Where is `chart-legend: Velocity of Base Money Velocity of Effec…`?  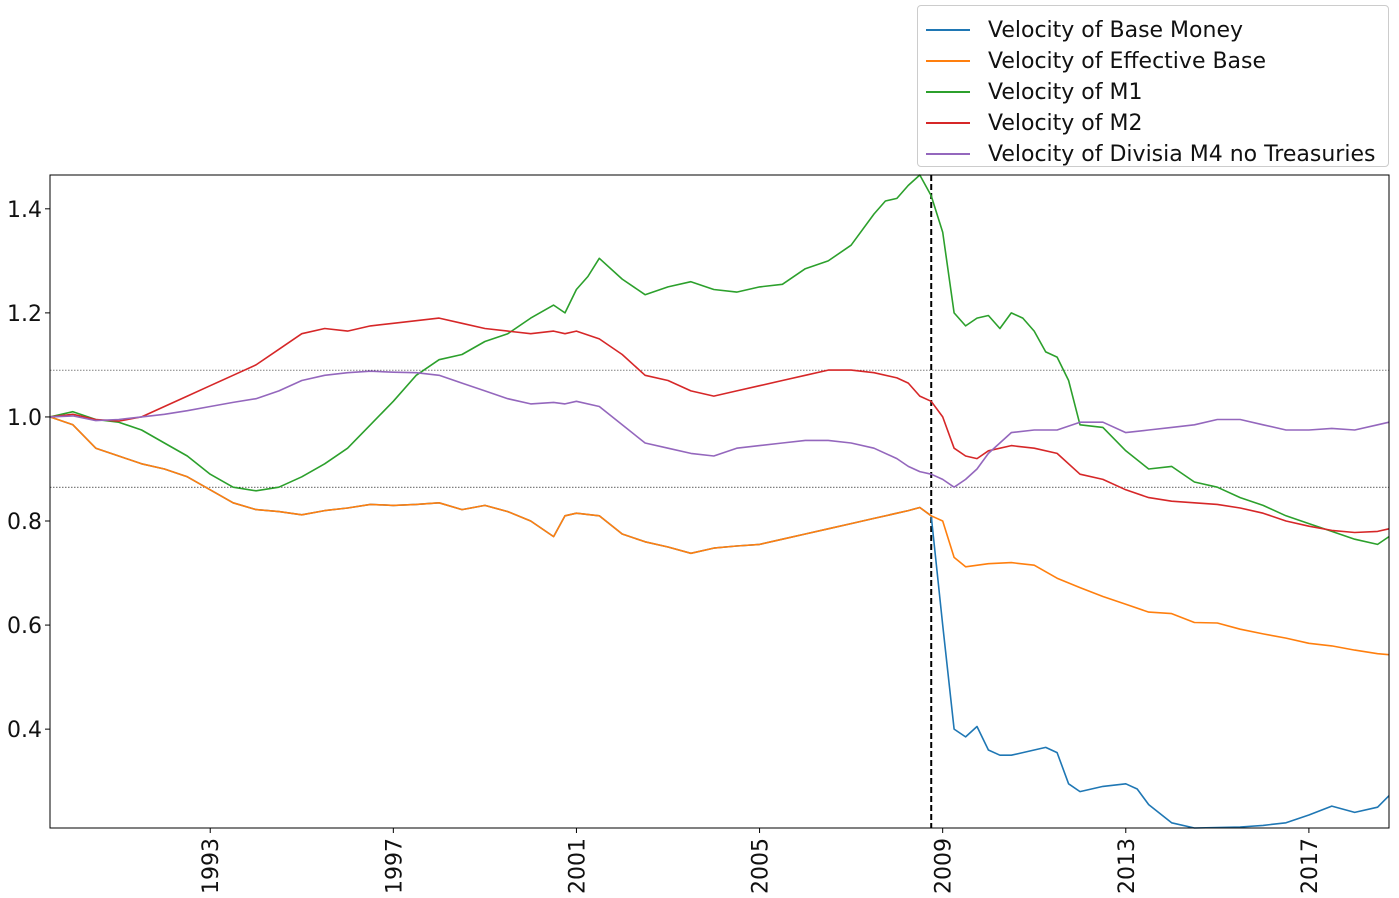 chart-legend: Velocity of Base Money Velocity of Effec… is located at coordinates (1153, 86).